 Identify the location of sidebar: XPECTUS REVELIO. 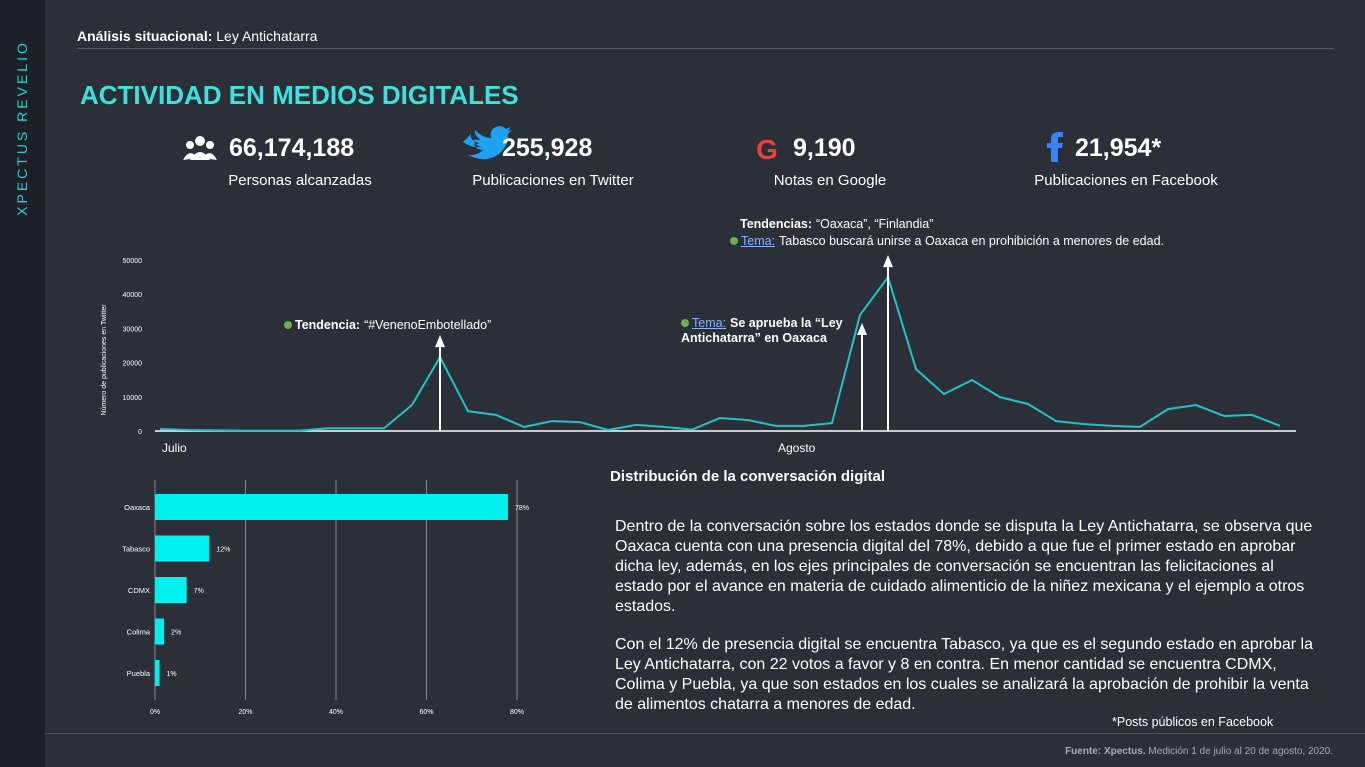
(22, 383).